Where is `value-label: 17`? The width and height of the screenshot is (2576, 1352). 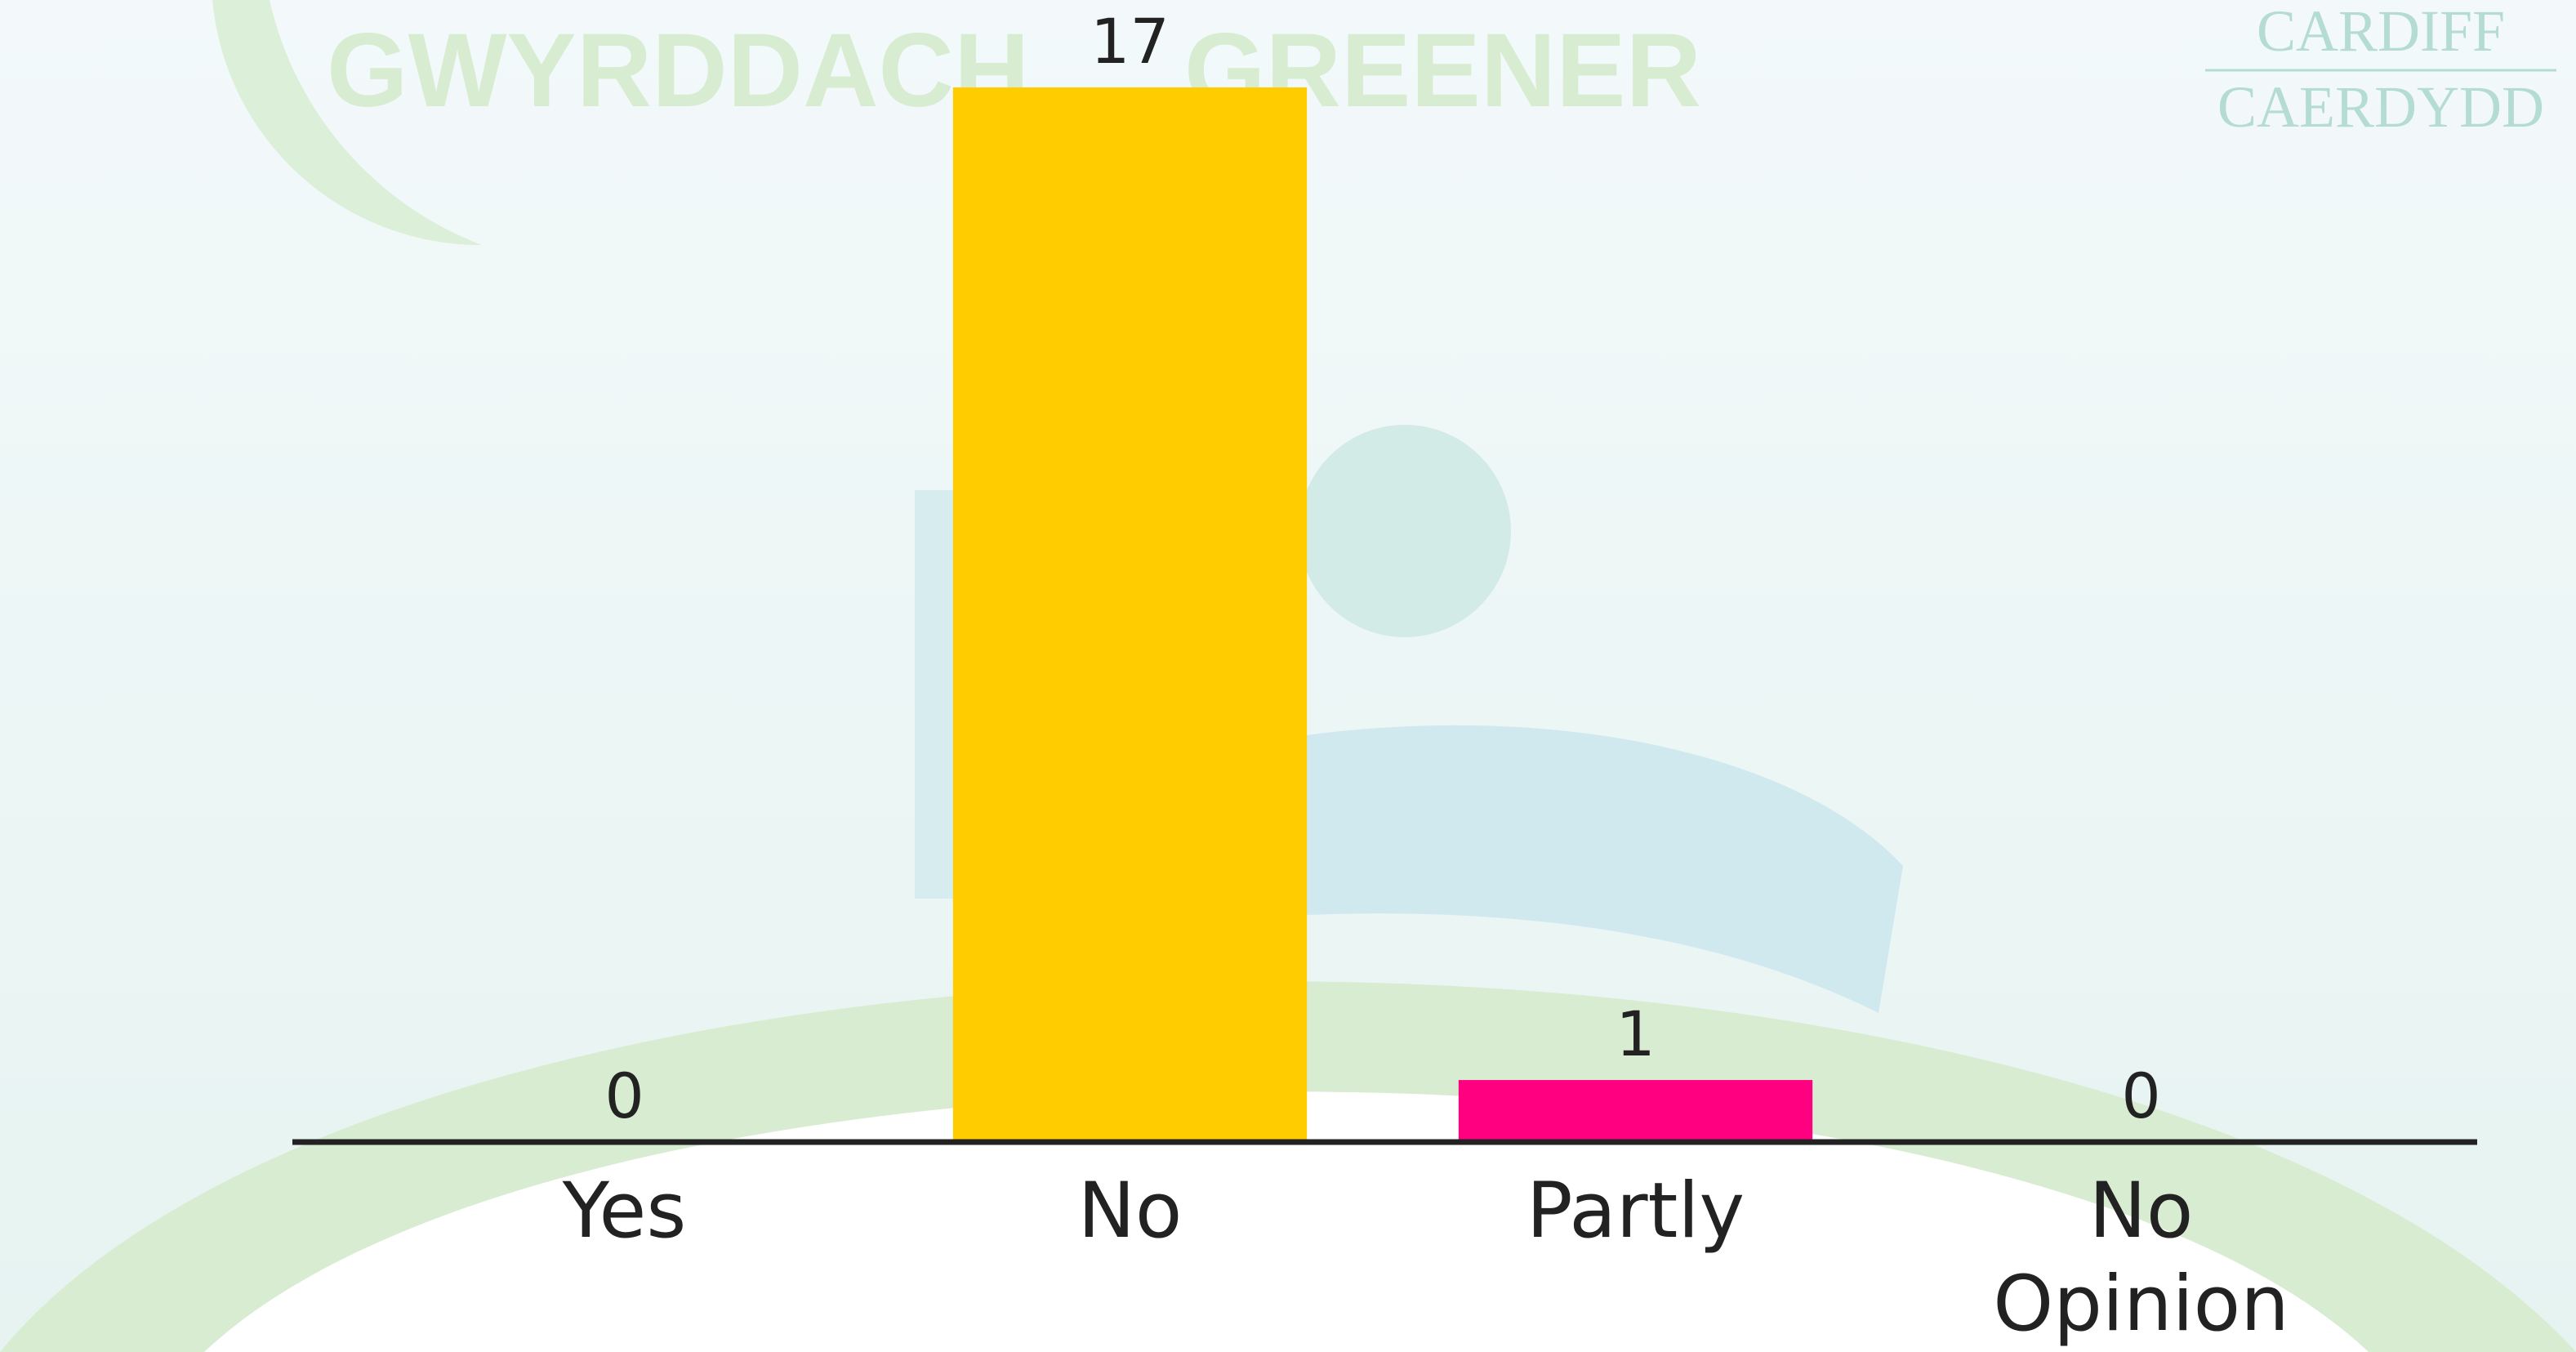 value-label: 17 is located at coordinates (1130, 41).